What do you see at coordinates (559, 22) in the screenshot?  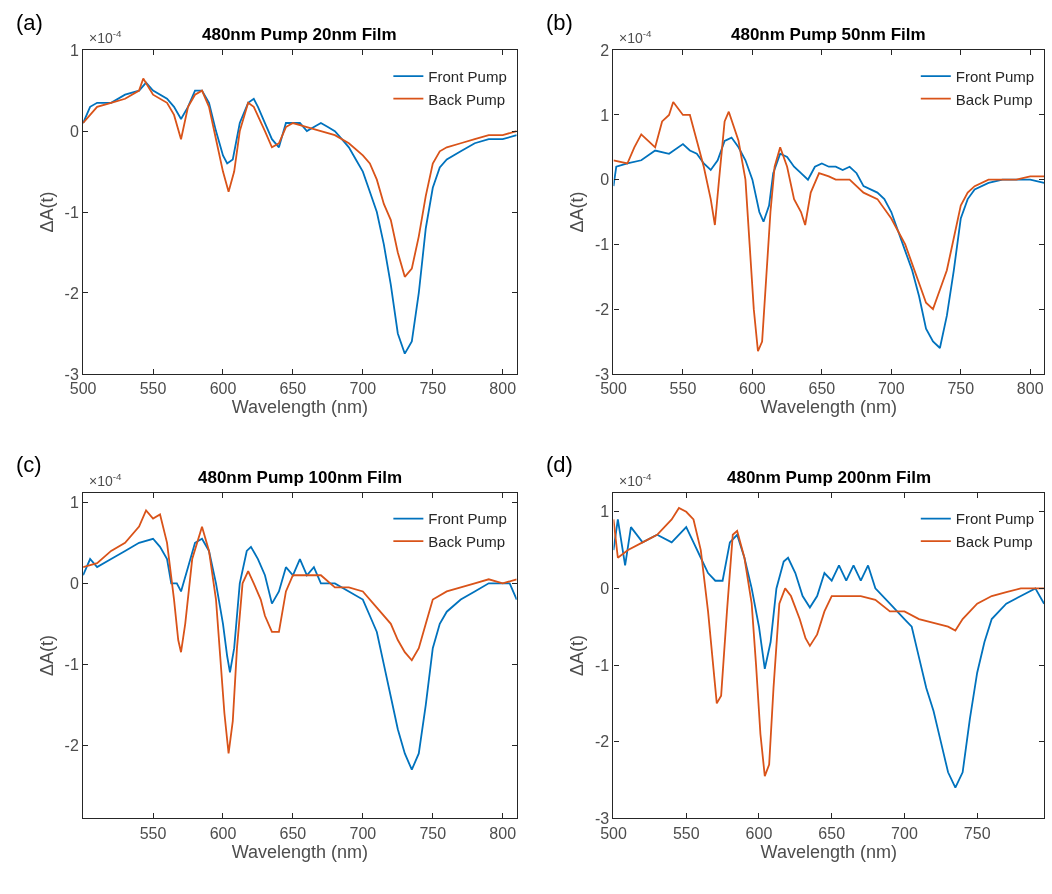 I see `text: (b)` at bounding box center [559, 22].